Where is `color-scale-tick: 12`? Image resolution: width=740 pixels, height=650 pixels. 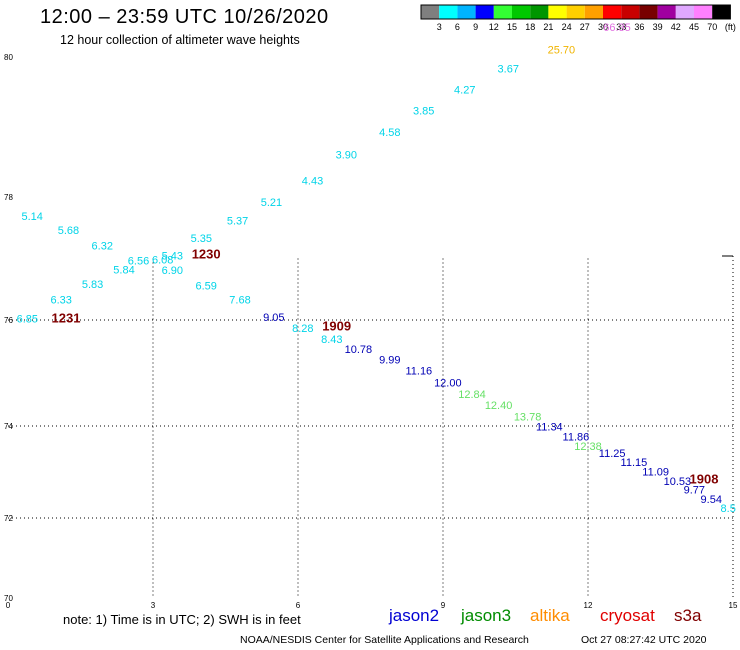
color-scale-tick: 12 is located at coordinates (494, 27).